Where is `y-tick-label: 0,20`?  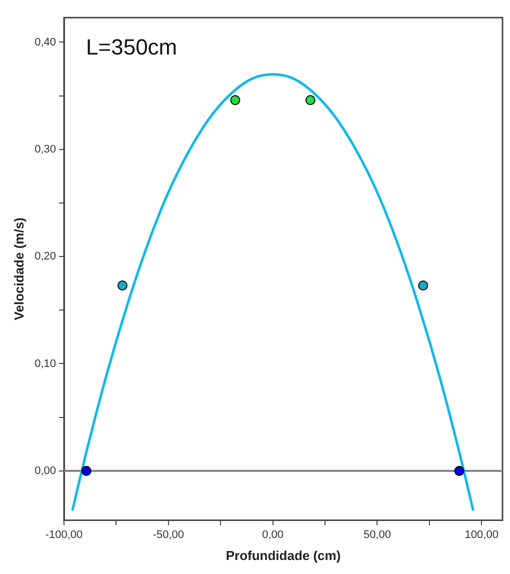 y-tick-label: 0,20 is located at coordinates (45, 256).